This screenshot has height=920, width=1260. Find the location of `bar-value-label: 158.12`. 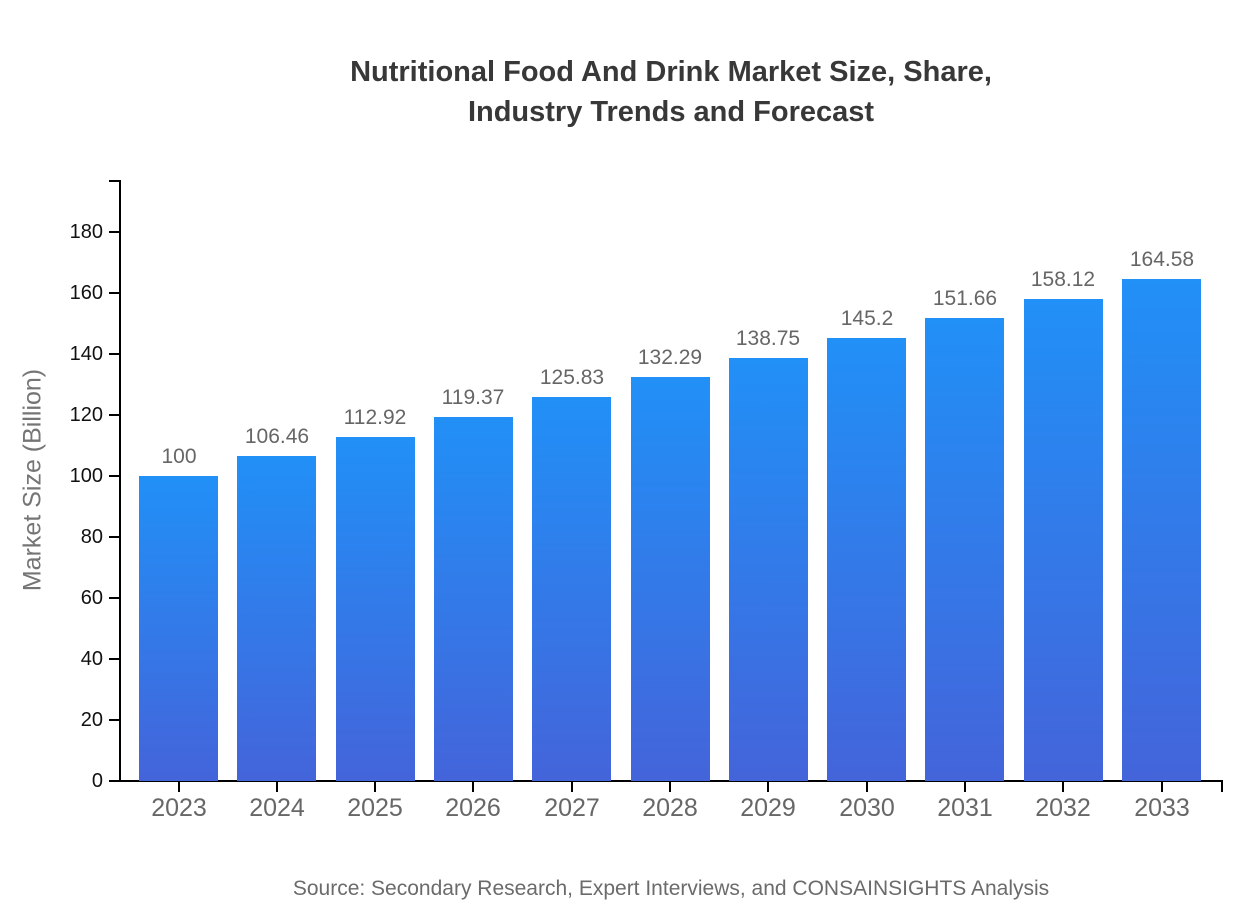

bar-value-label: 158.12 is located at coordinates (1063, 279).